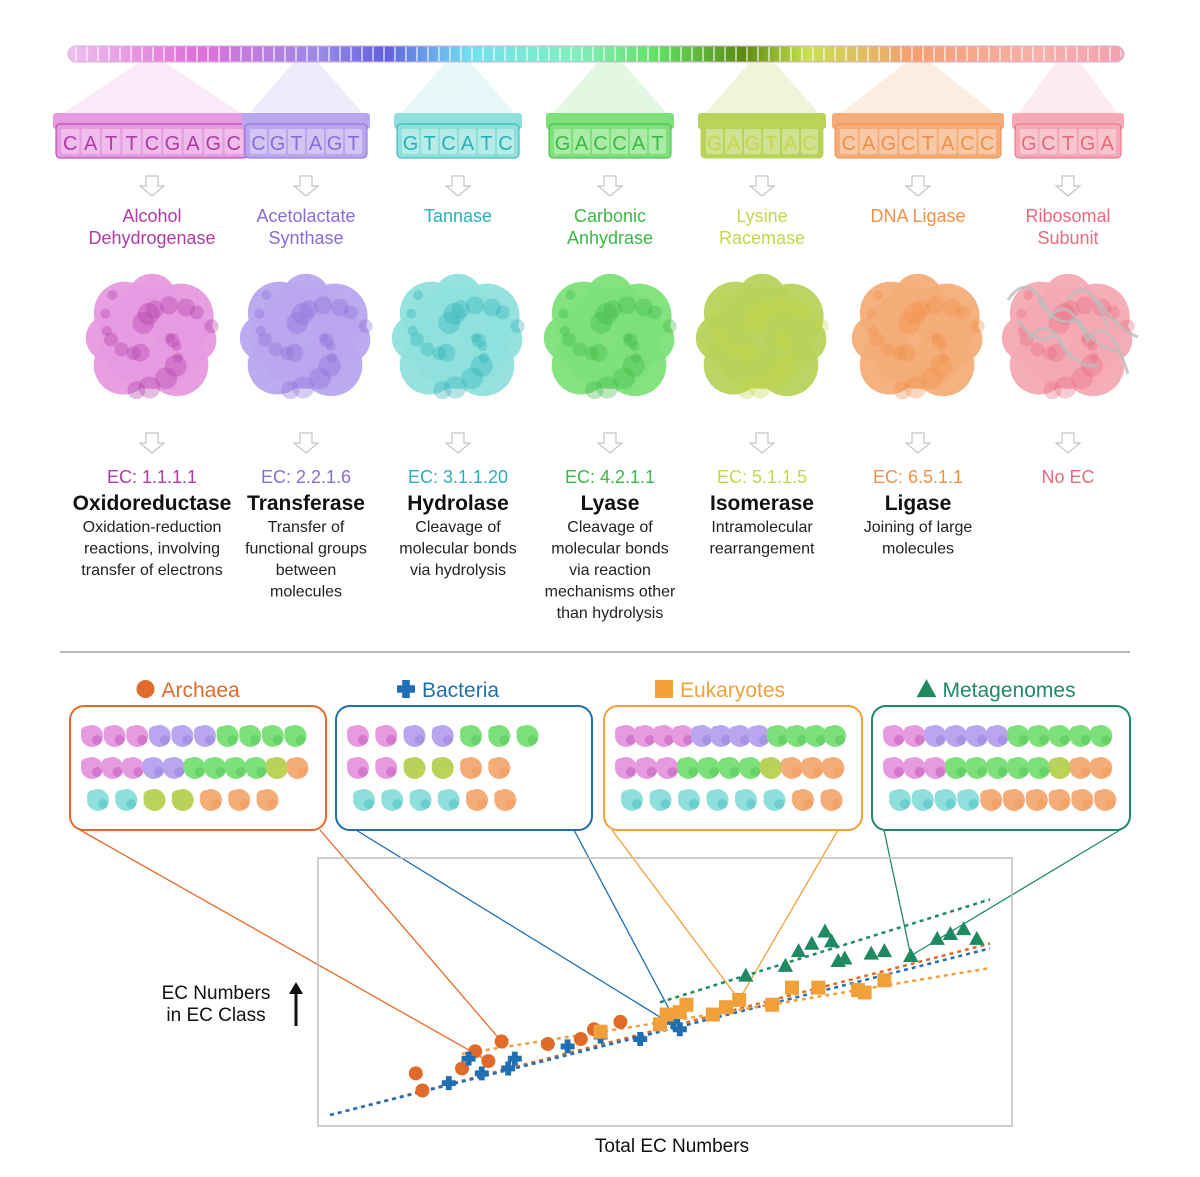 This screenshot has height=1177, width=1200. Describe the element at coordinates (610, 238) in the screenshot. I see `enzyme-name: Anhydrase` at that location.